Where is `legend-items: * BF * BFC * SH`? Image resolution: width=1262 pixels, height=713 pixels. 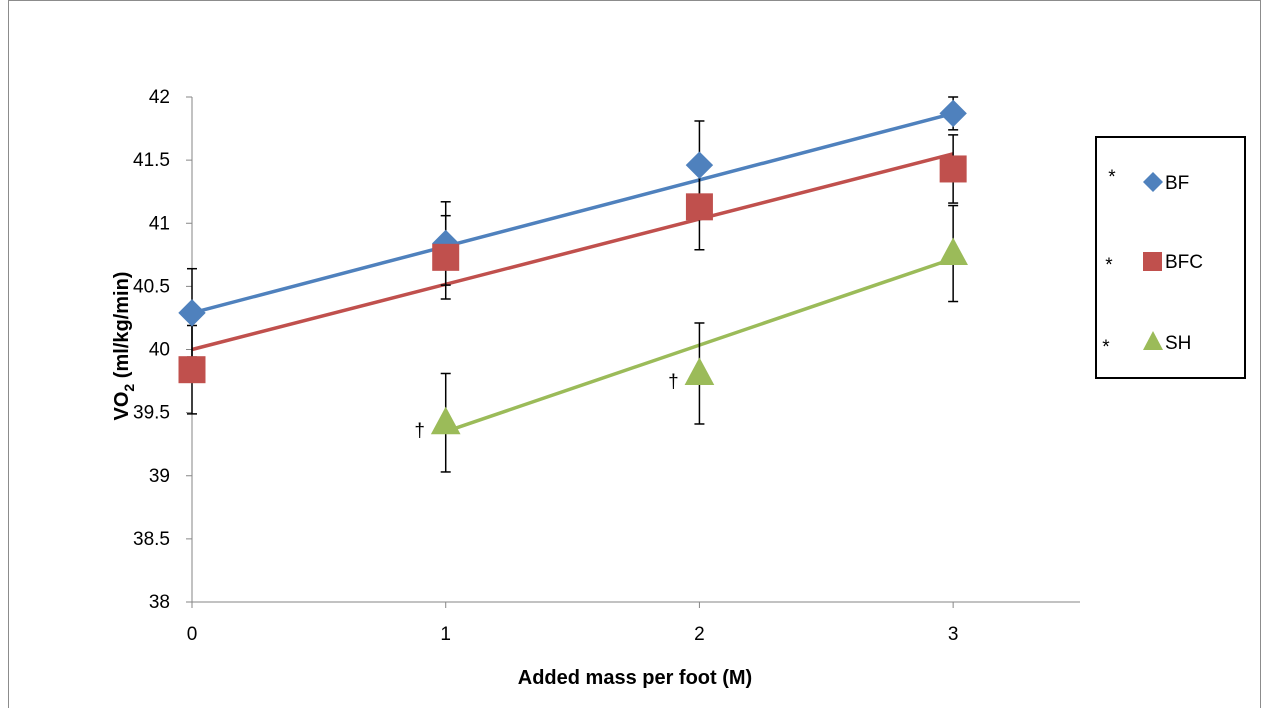
legend-items: * BF * BFC * SH is located at coordinates (1152, 262).